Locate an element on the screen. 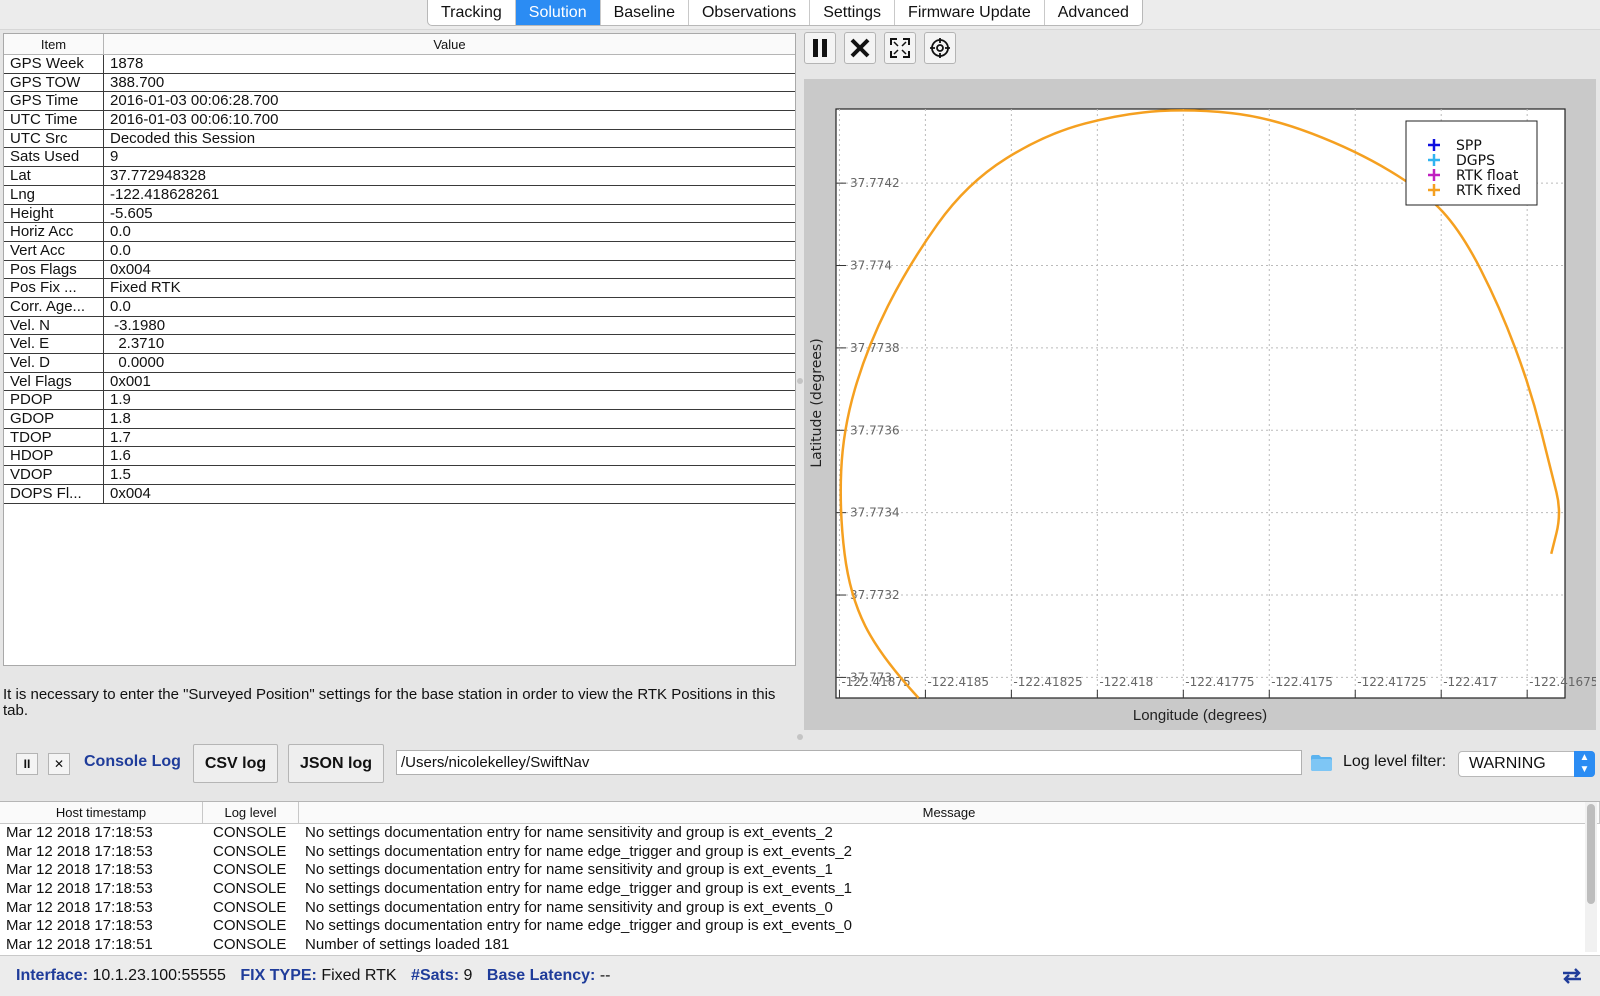 This screenshot has width=1600, height=996. solution-row: Pos Flags 0x004 is located at coordinates (399, 270).